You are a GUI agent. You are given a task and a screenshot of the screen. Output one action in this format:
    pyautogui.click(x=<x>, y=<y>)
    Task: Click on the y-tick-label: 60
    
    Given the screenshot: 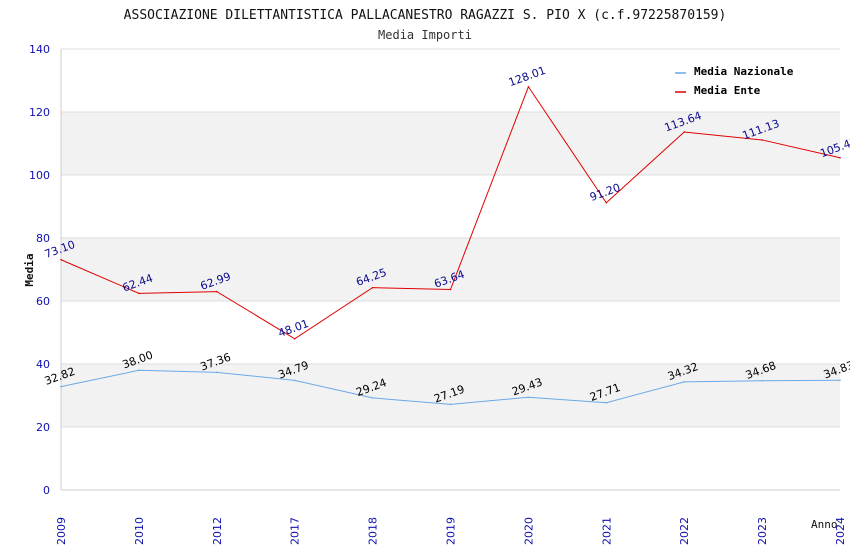 What is the action you would take?
    pyautogui.click(x=43, y=301)
    